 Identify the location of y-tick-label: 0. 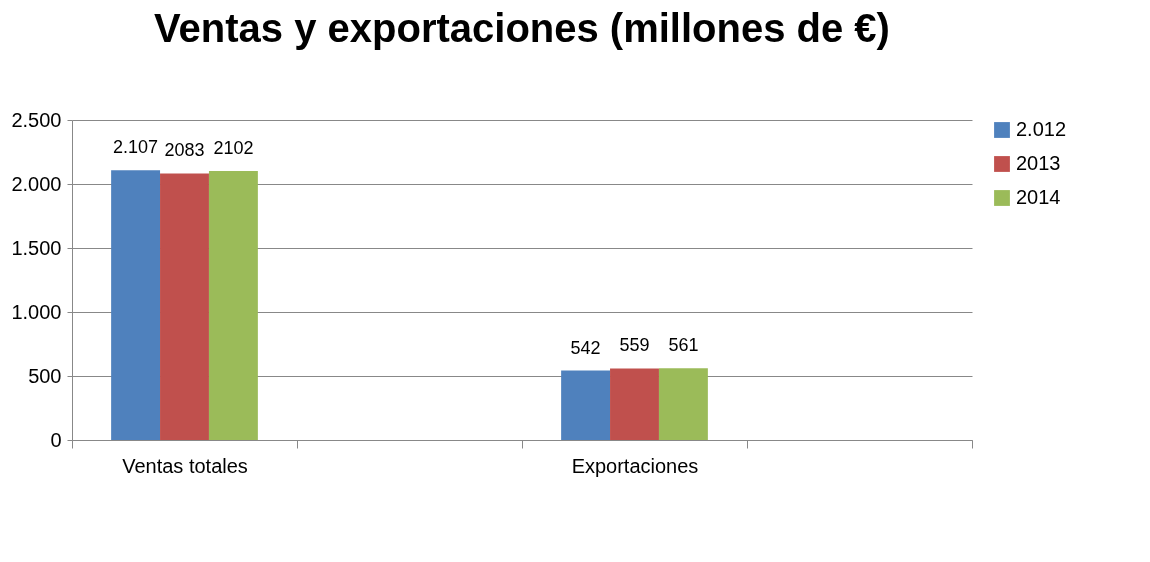
(56, 439).